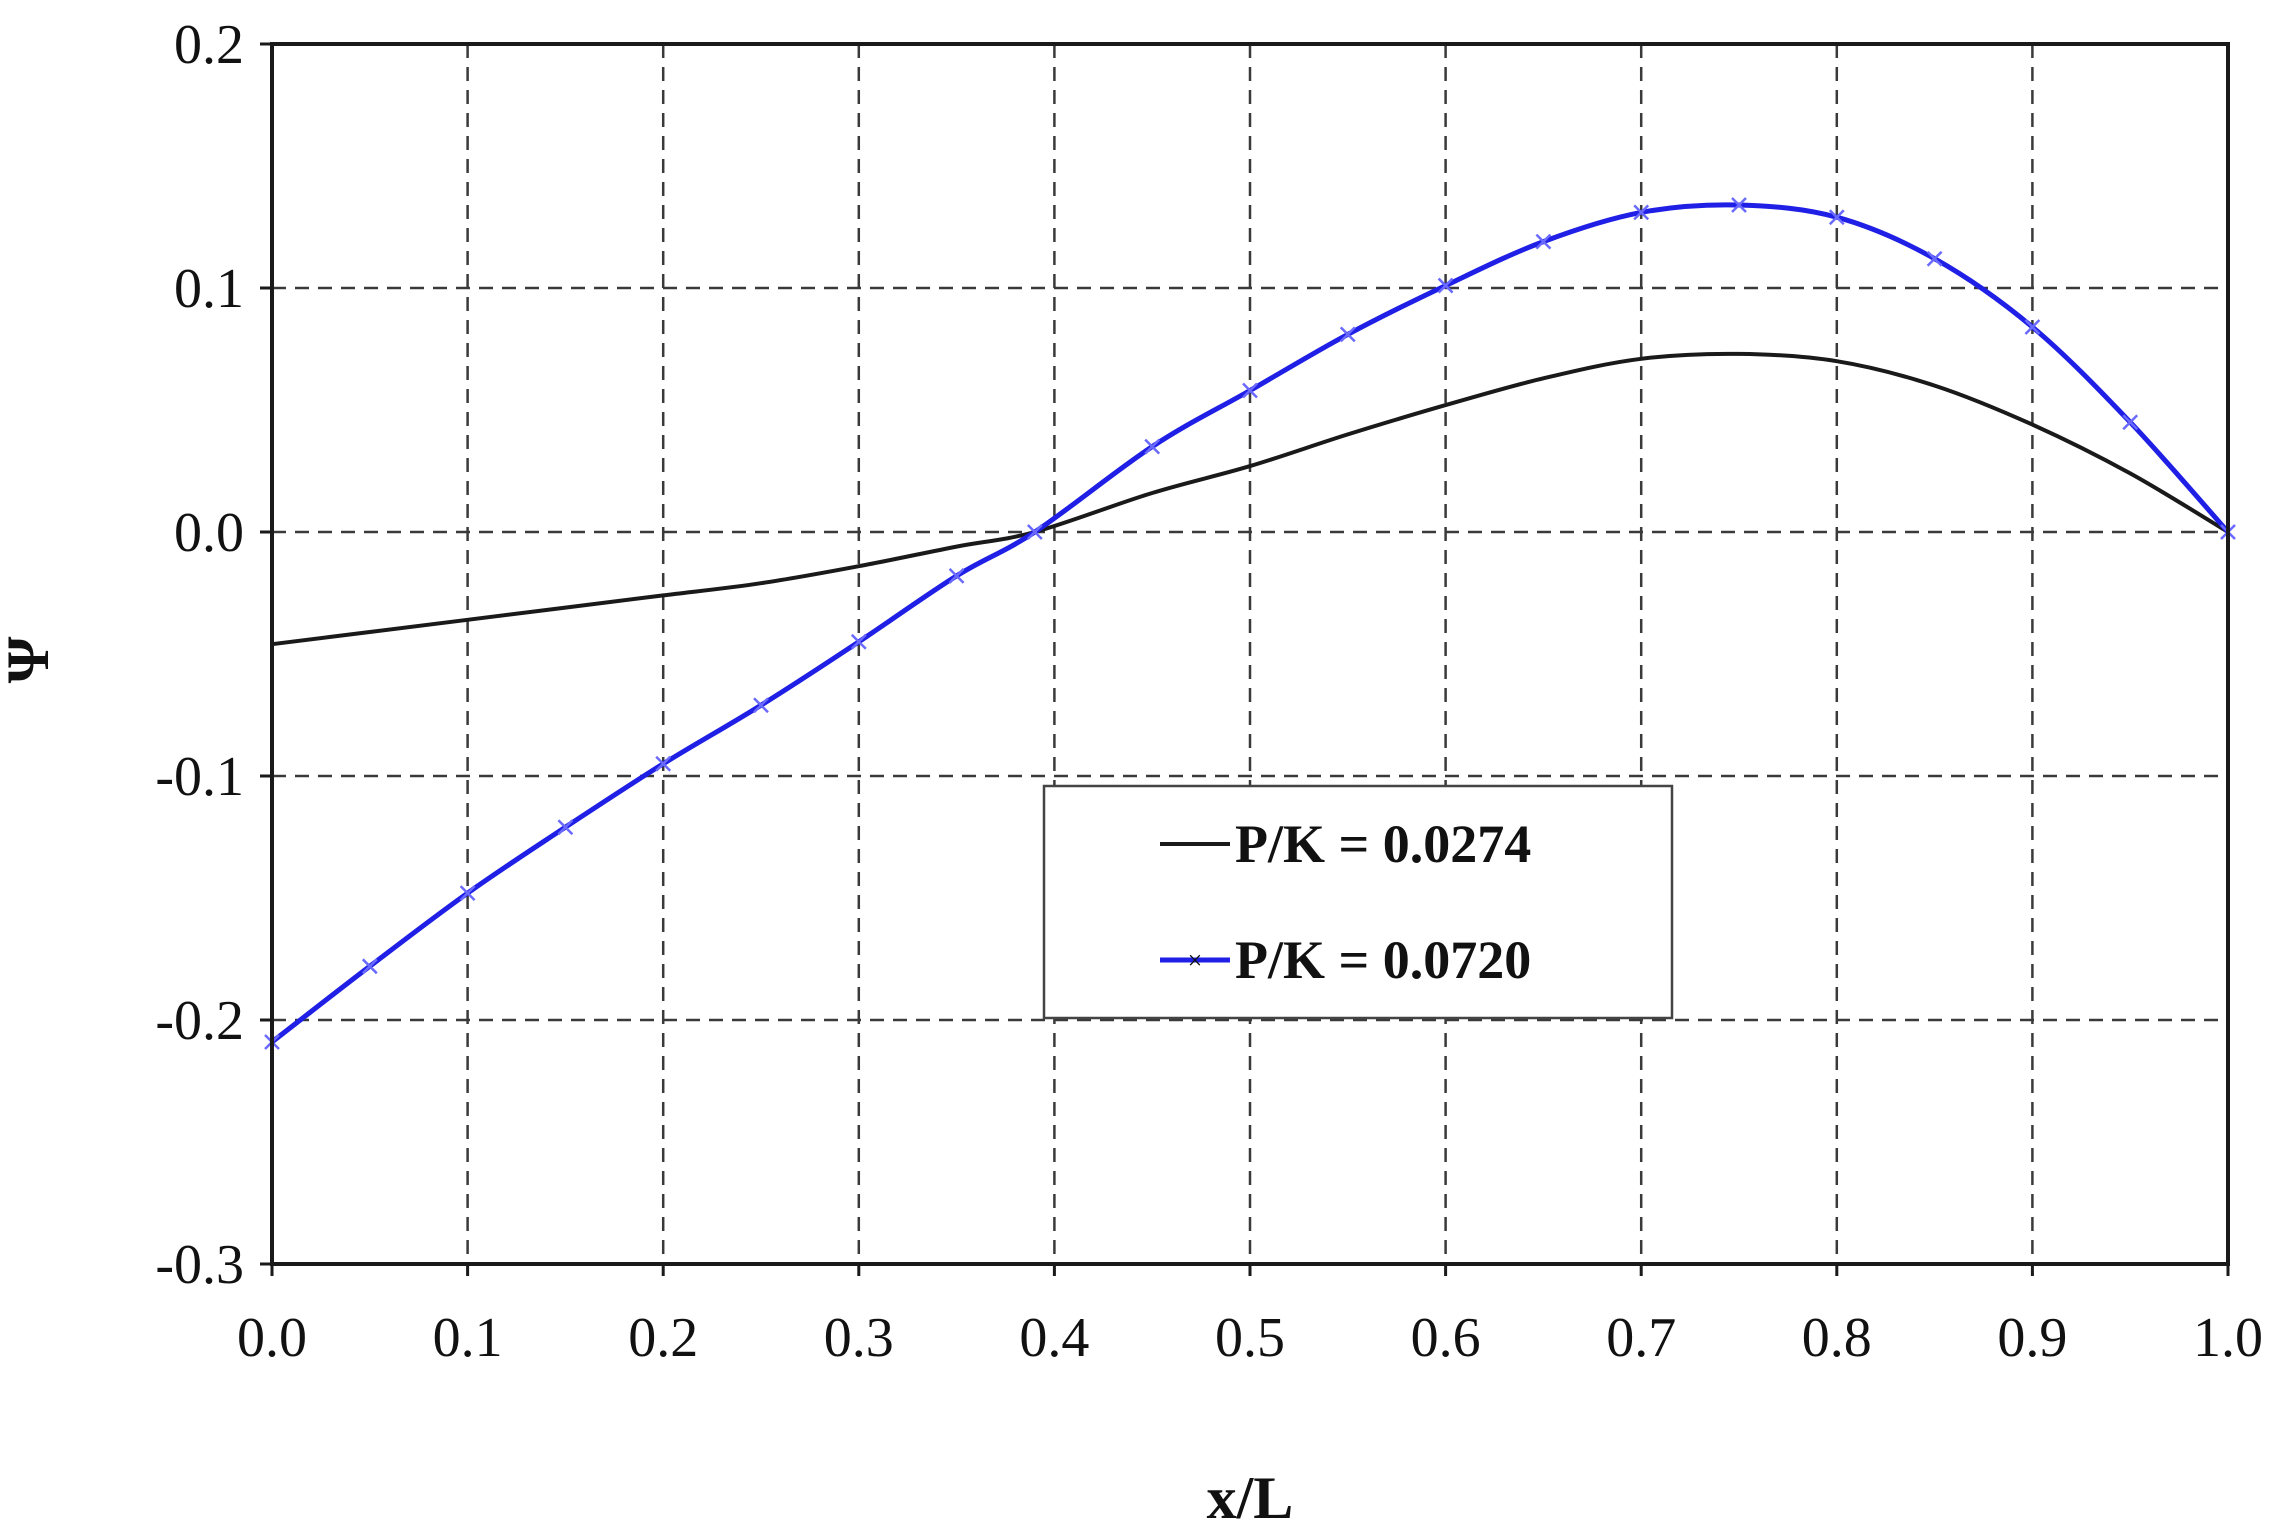  Describe the element at coordinates (1641, 1338) in the screenshot. I see `x-tick-label: 0.7` at that location.